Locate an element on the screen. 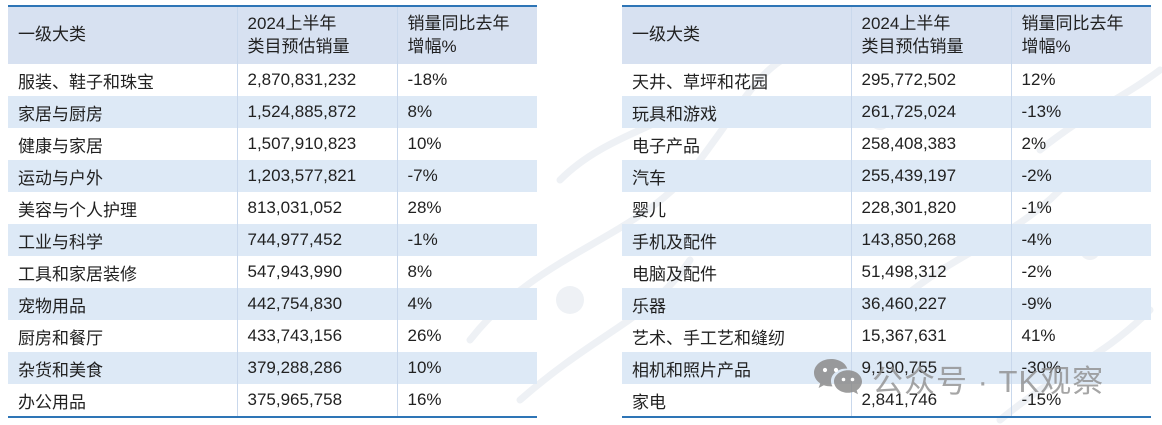 The image size is (1162, 425). table-row: 婴儿 228,301,820 -1% is located at coordinates (886, 208).